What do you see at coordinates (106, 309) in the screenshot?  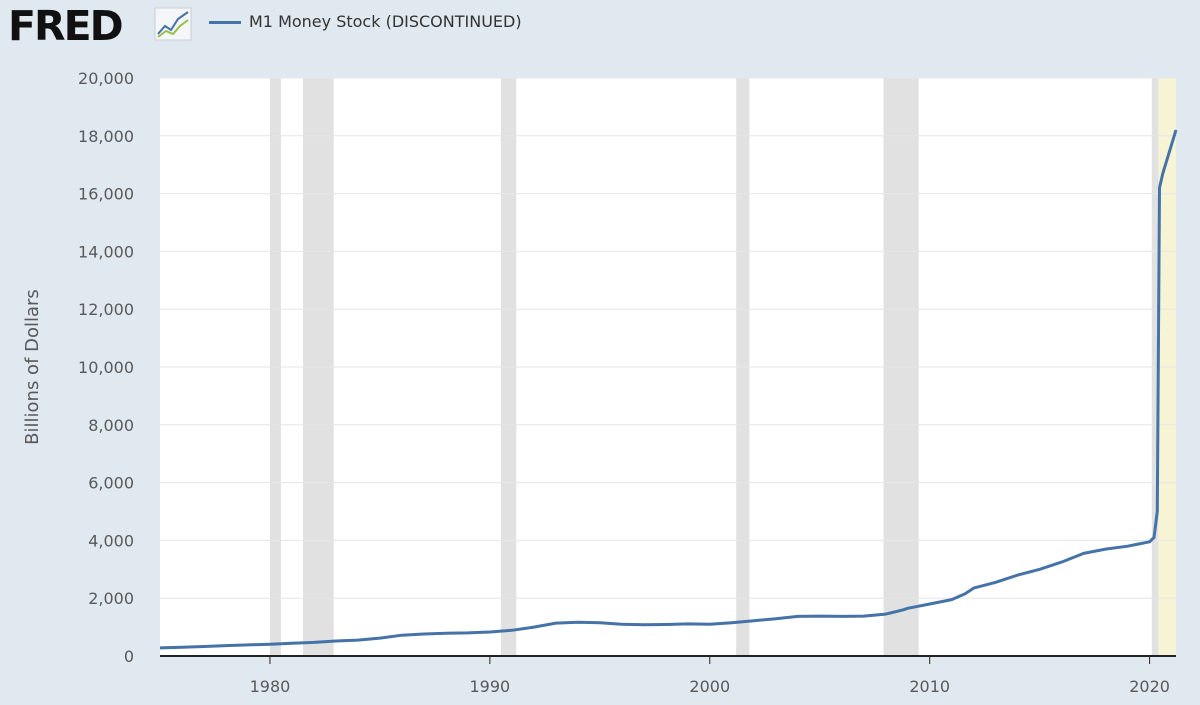 I see `y-tick-label: 12,000` at bounding box center [106, 309].